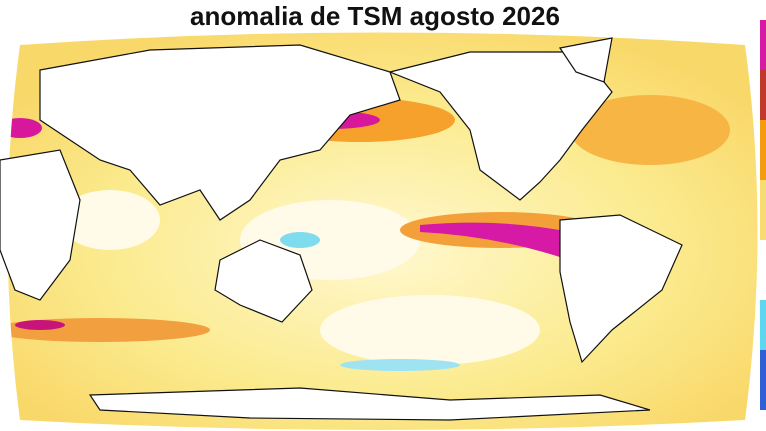 This screenshot has height=431, width=766. What do you see at coordinates (621, 289) in the screenshot?
I see `south-america` at bounding box center [621, 289].